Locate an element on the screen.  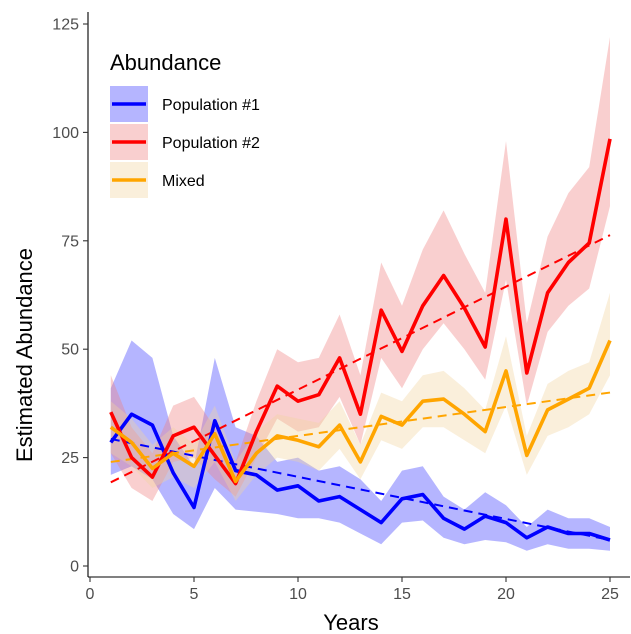
y-axis-title: Estimated Abundance is located at coordinates (24, 355).